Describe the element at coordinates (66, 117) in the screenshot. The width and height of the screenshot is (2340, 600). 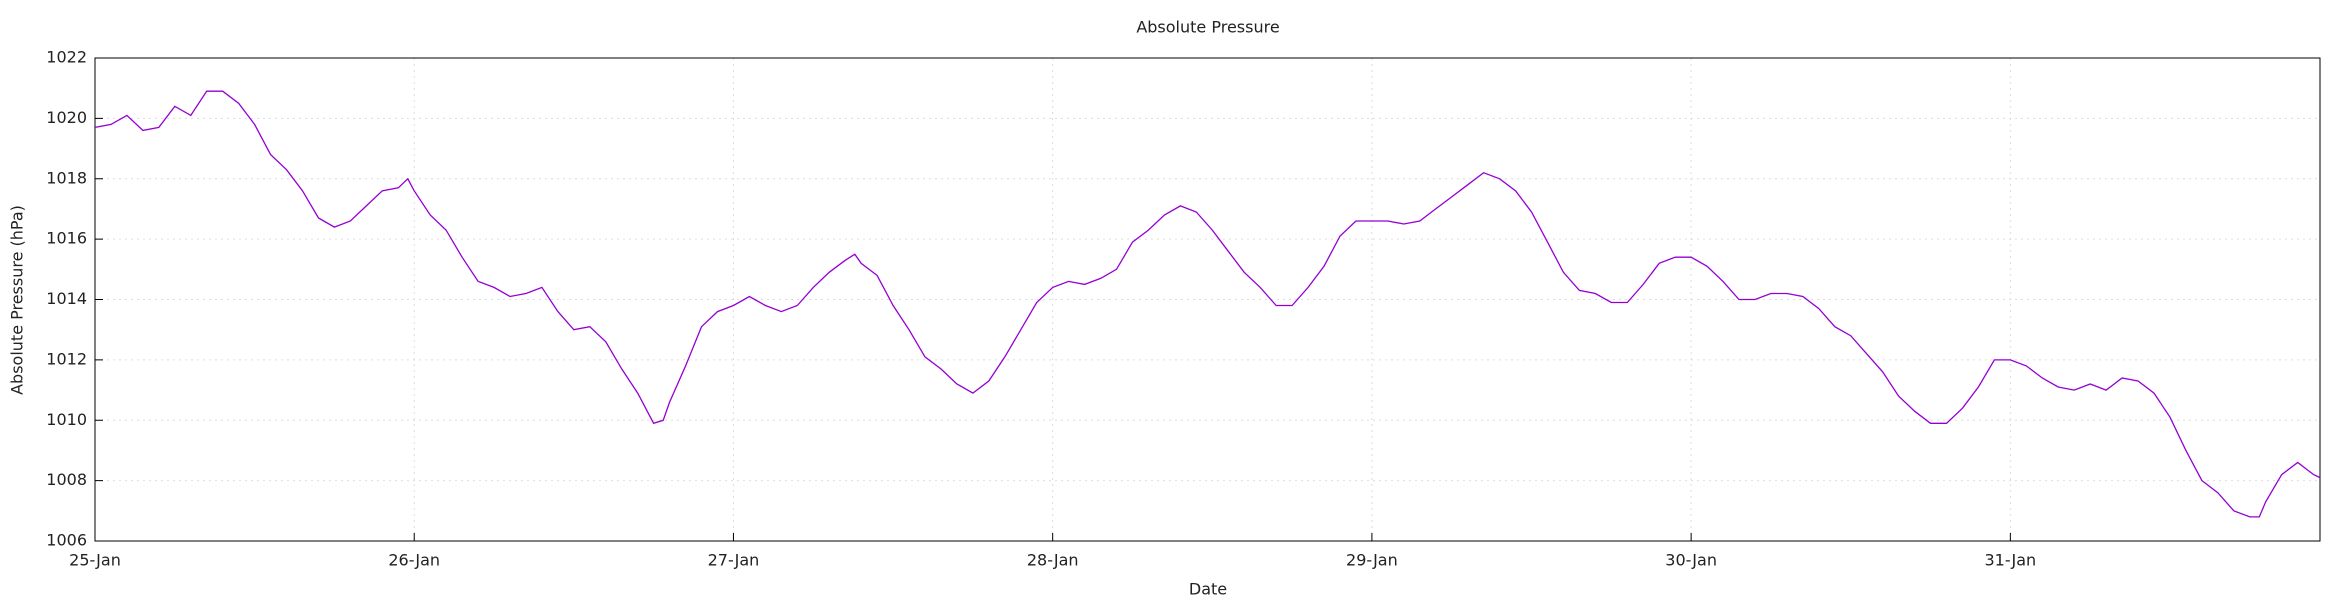
I see `y-tick-label: 1020` at that location.